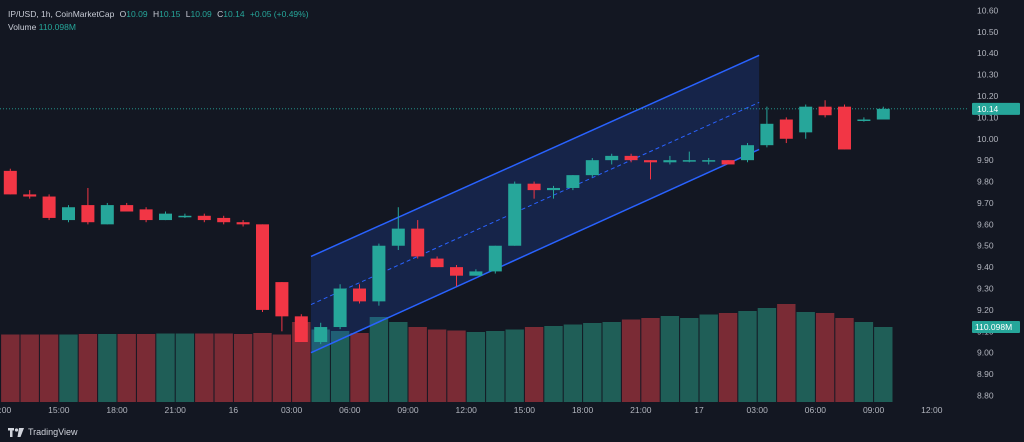 The width and height of the screenshot is (1024, 442). I want to click on y-tick-label: 8.90, so click(985, 374).